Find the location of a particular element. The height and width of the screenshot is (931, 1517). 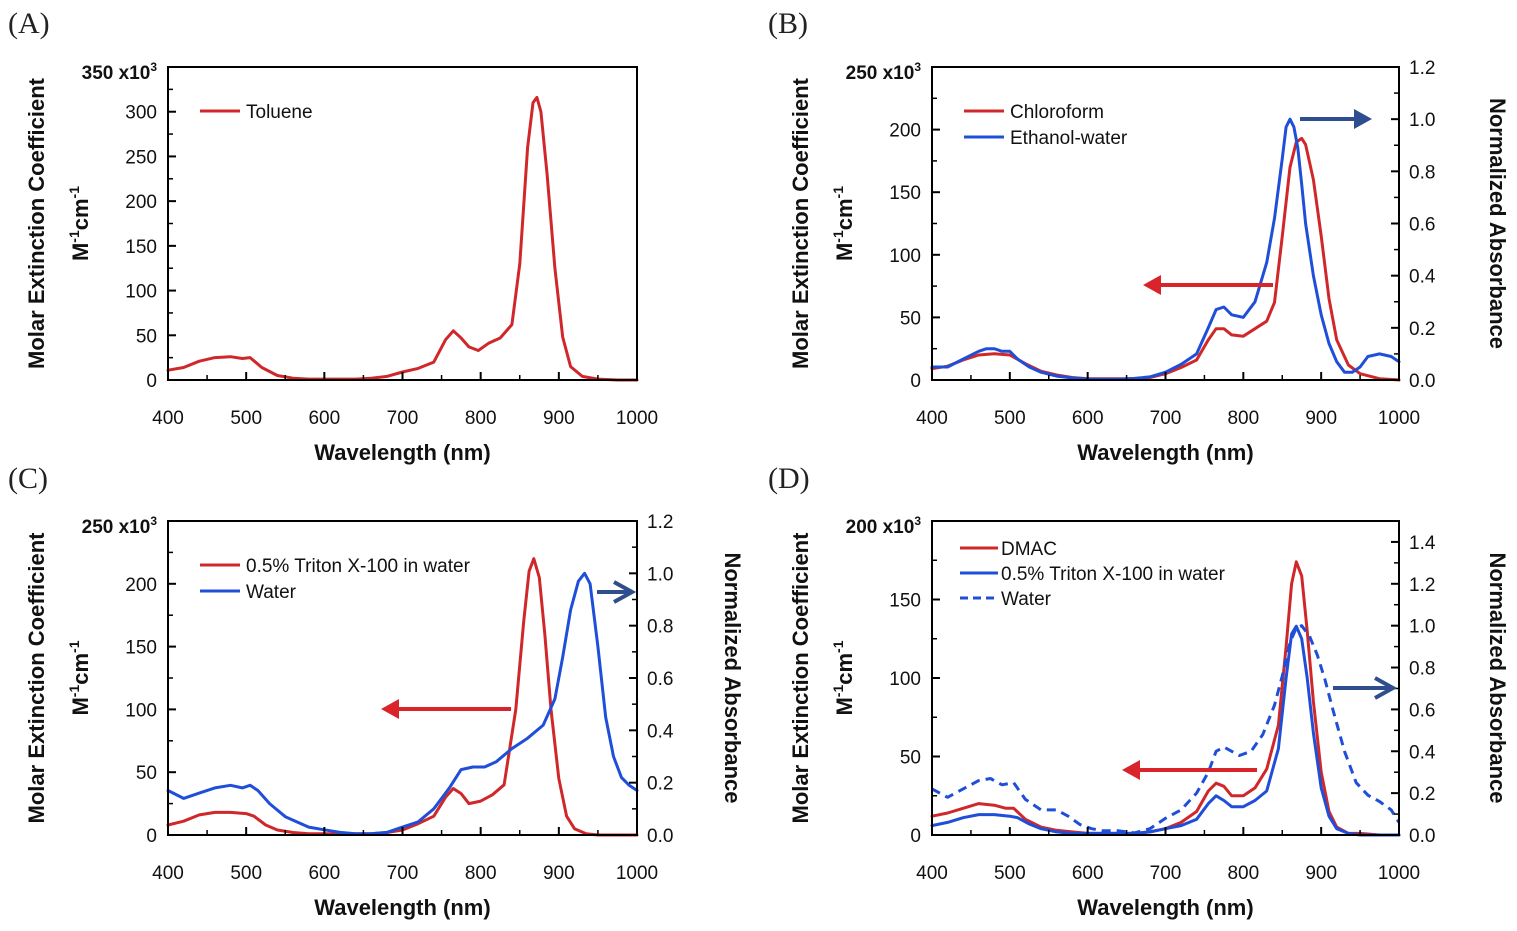

panel-b-y-axis-units: M-1cm-1 is located at coordinates (843, 223).